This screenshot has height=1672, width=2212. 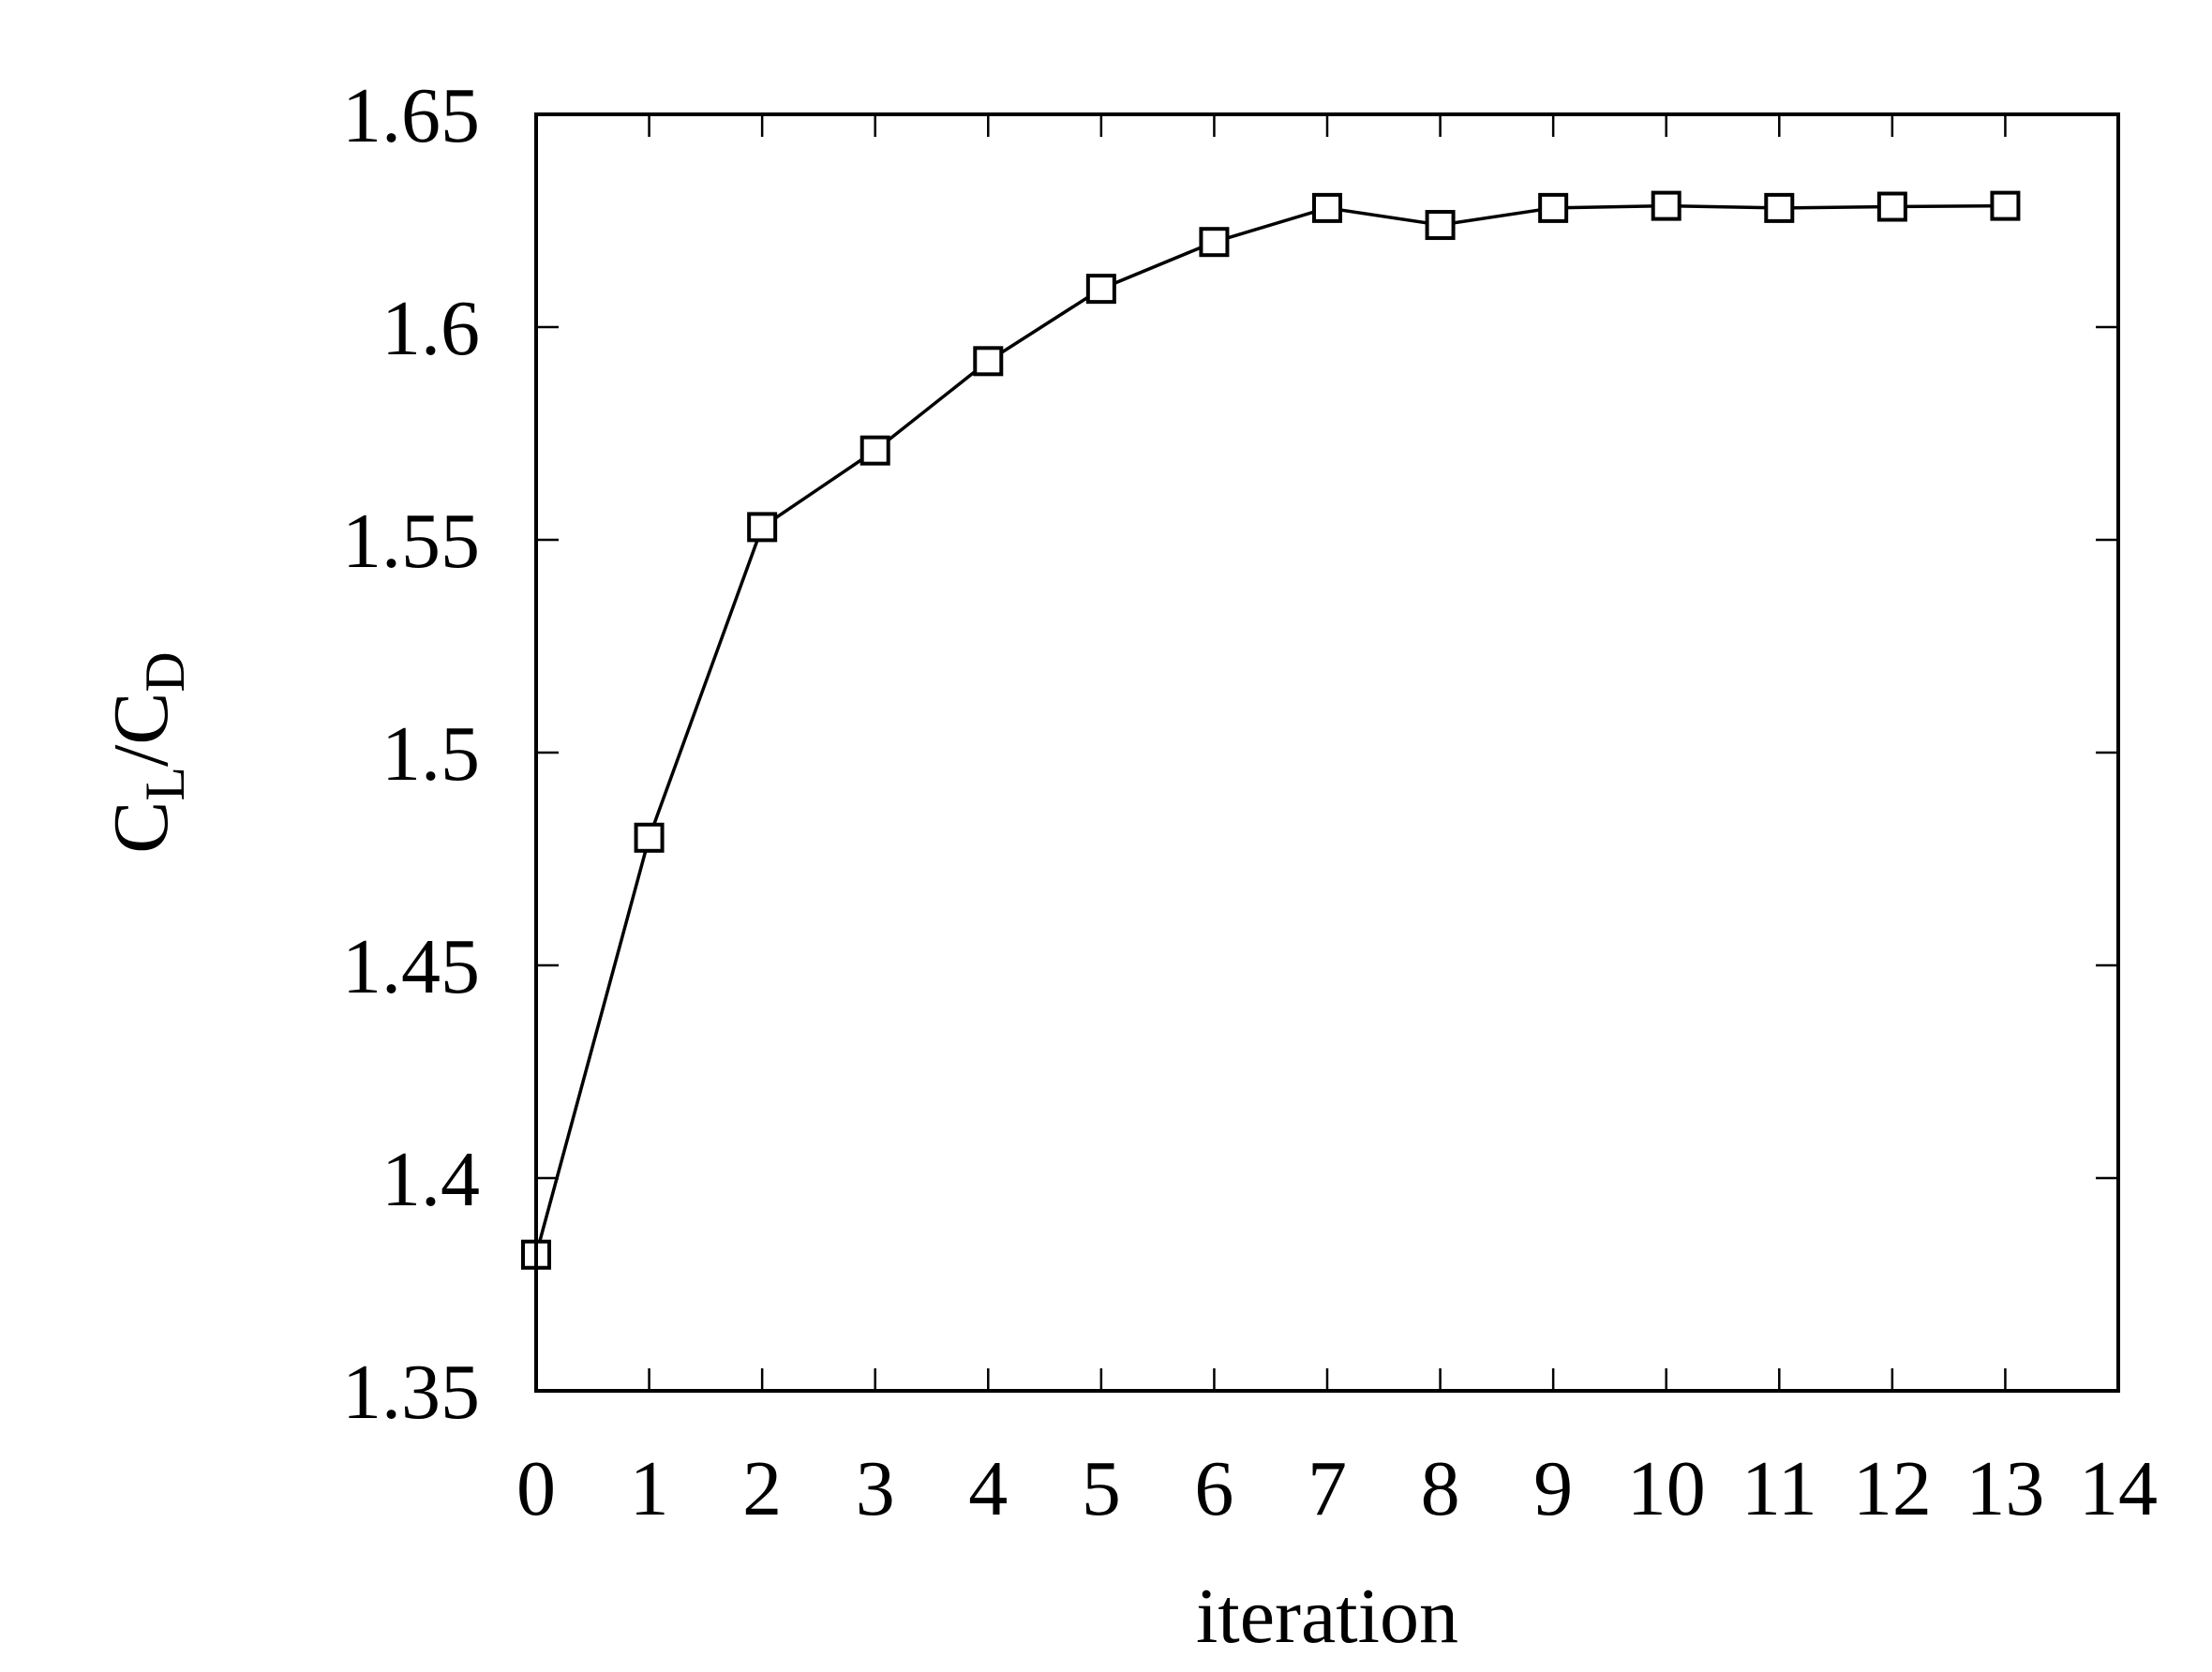 What do you see at coordinates (411, 115) in the screenshot?
I see `y-tick-label: 1.65` at bounding box center [411, 115].